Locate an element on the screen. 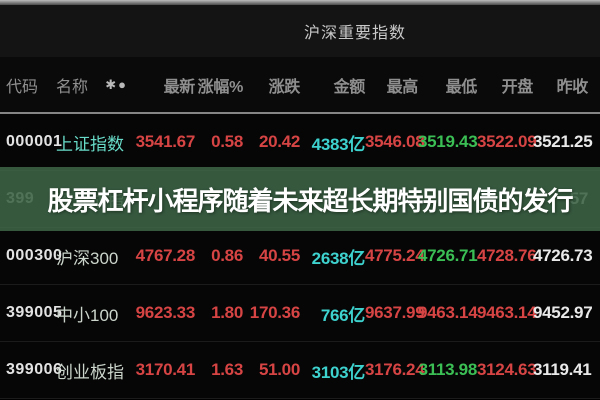  stock-code: 000001 is located at coordinates (34, 141).